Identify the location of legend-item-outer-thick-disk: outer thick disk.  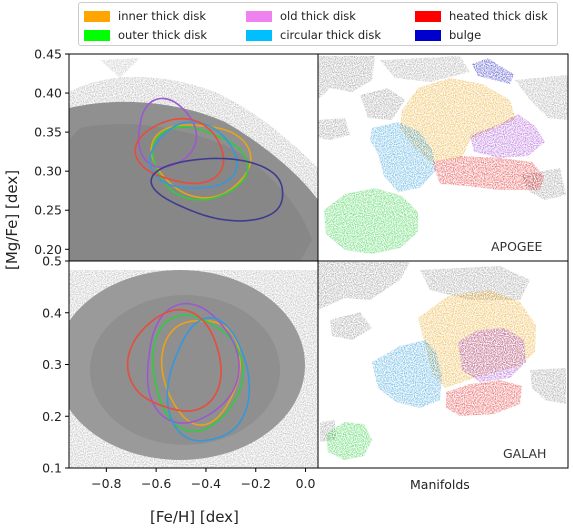
(145, 35).